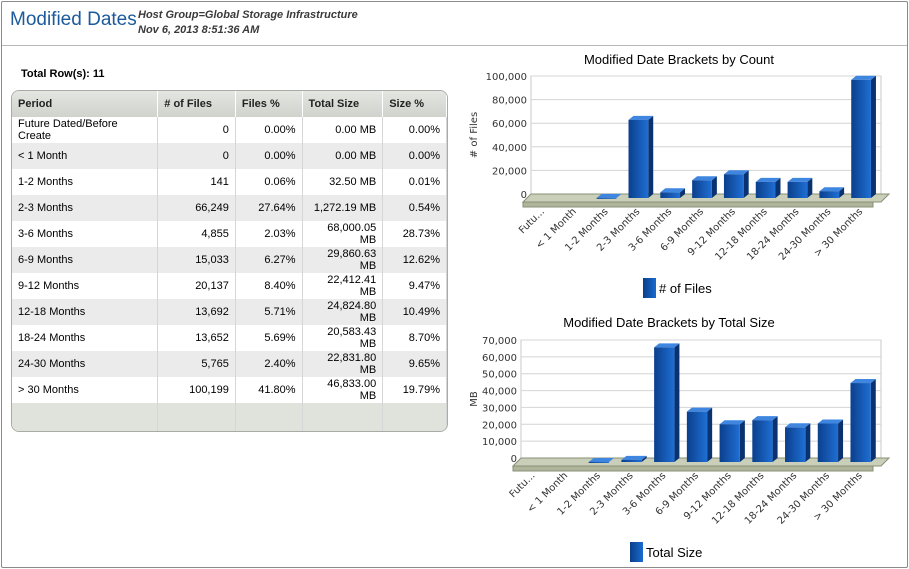  What do you see at coordinates (269, 286) in the screenshot?
I see `table-cell: 8.40%` at bounding box center [269, 286].